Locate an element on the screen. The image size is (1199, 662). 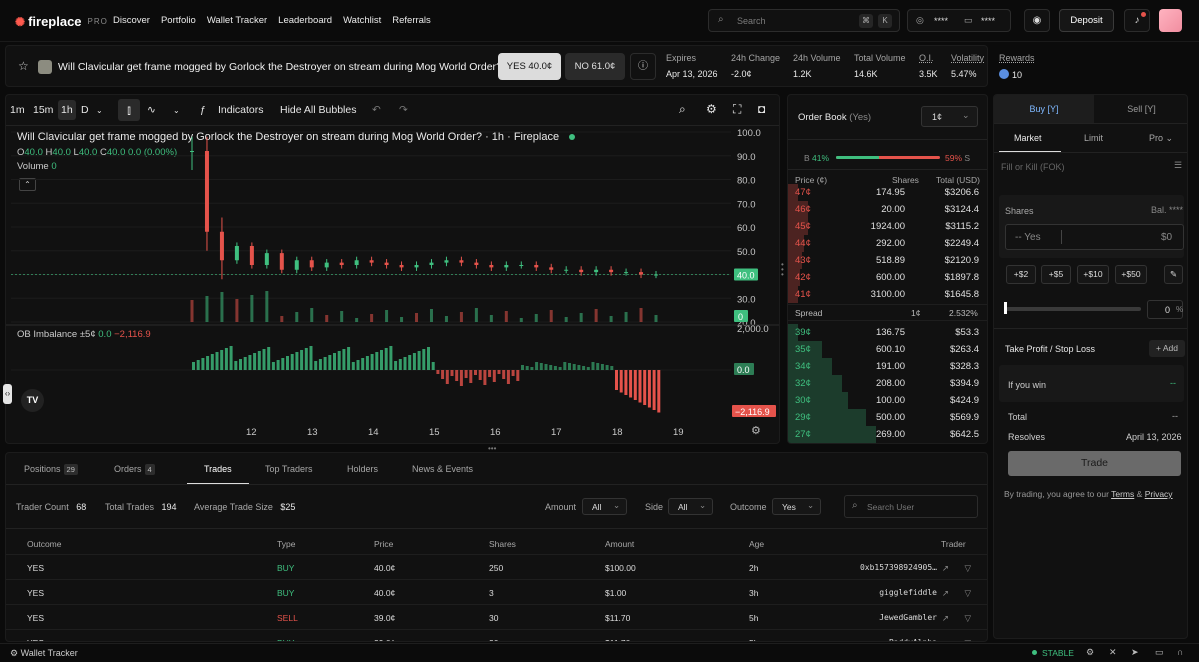
notifications-button: ♪ is located at coordinates (1137, 20).